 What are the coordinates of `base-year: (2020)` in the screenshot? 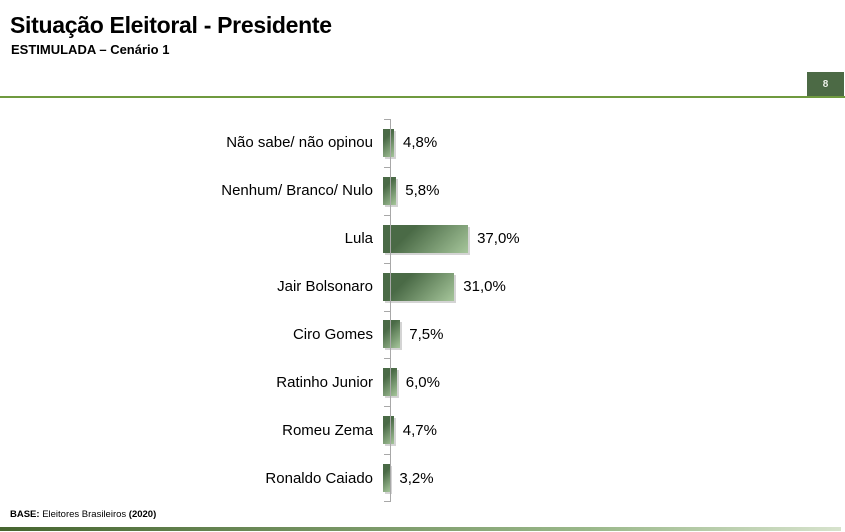 It's located at (142, 514).